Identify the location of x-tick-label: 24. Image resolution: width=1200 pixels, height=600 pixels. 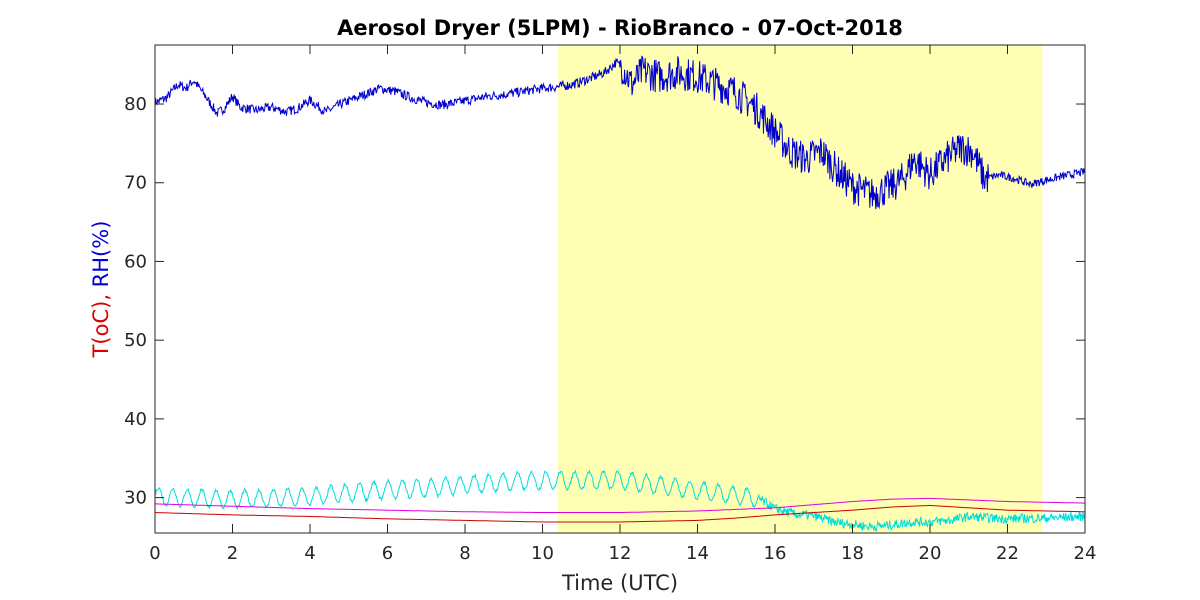
(1085, 553).